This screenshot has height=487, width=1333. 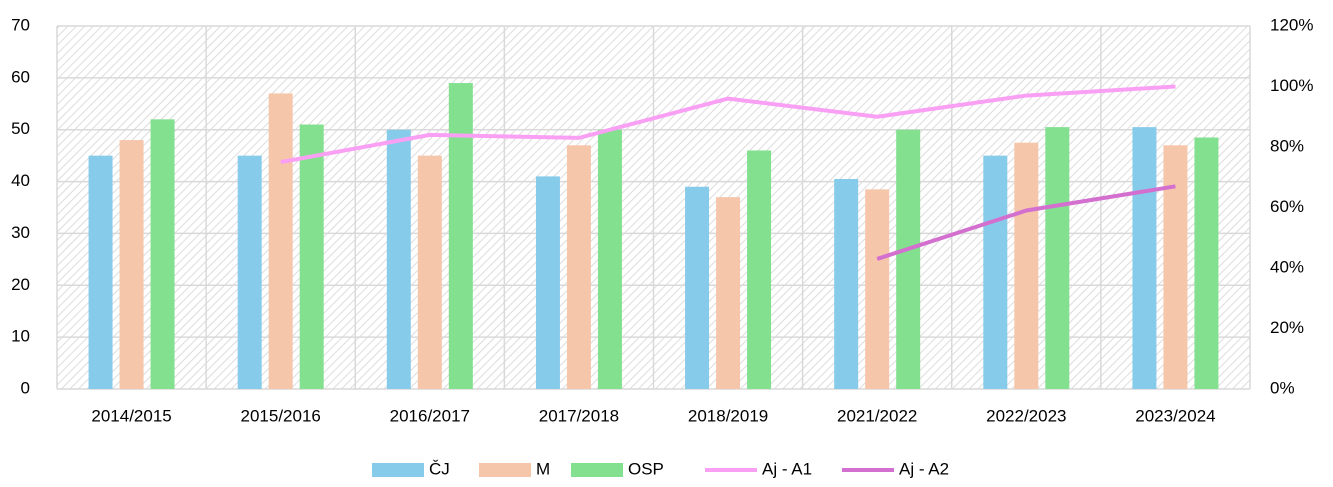 I want to click on legend-label: Aj - A1, so click(x=787, y=468).